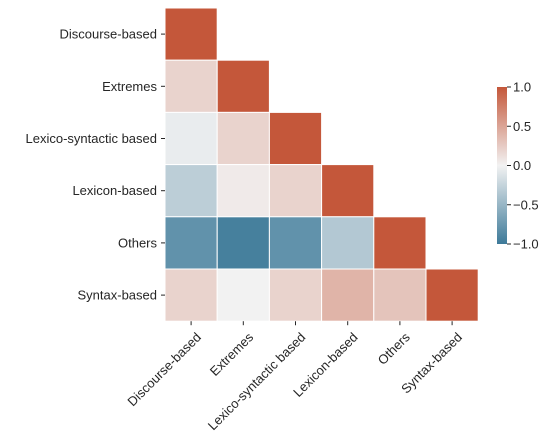  What do you see at coordinates (522, 165) in the screenshot?
I see `colorbar-tick-label: 0.0` at bounding box center [522, 165].